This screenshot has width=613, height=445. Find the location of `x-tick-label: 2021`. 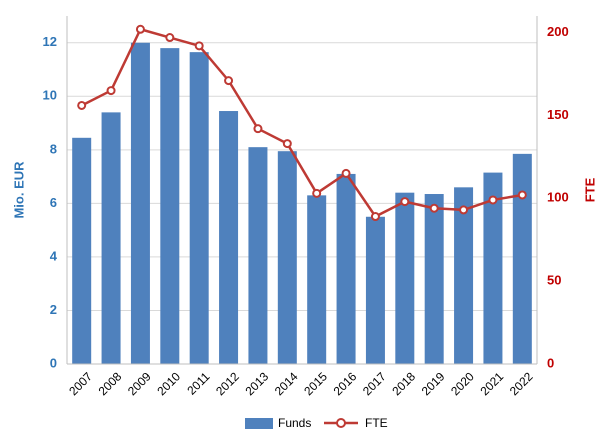

x-tick-label: 2021 is located at coordinates (491, 383).